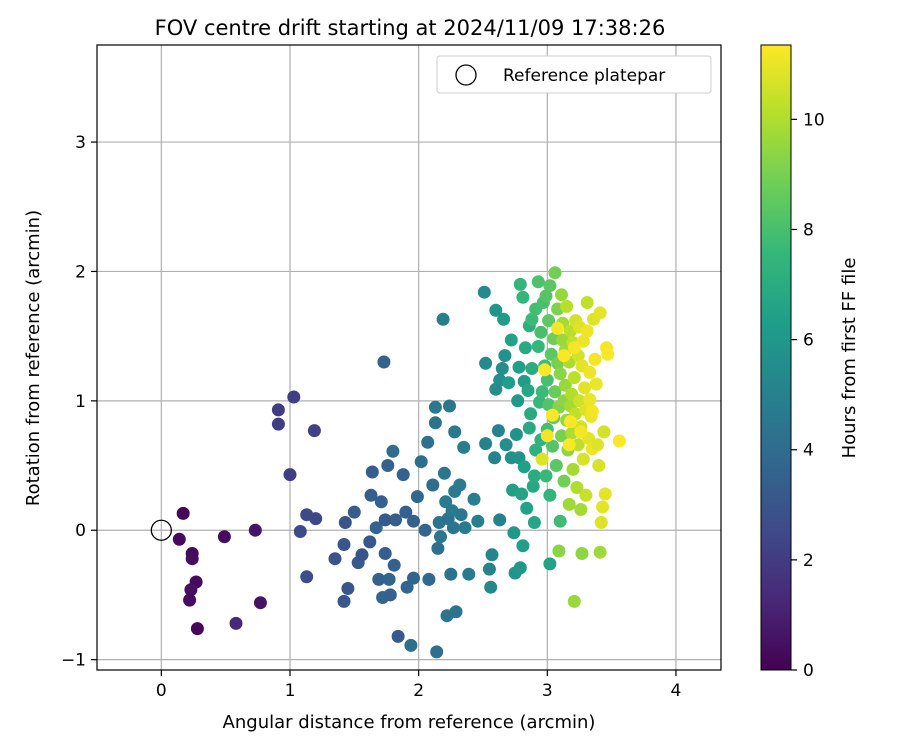  I want to click on y-tick-label: 0, so click(80, 531).